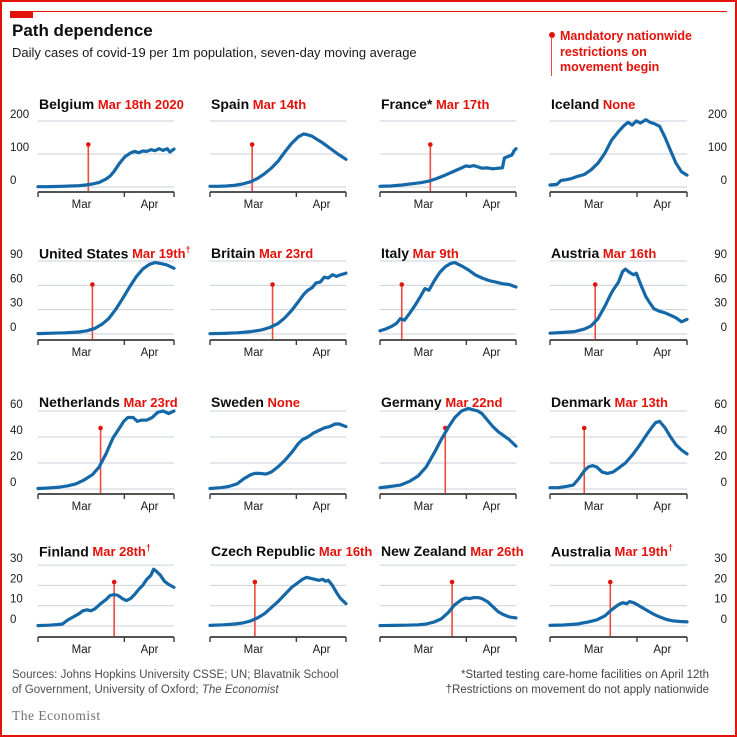  Describe the element at coordinates (64, 551) in the screenshot. I see `country-name: Finland` at that location.